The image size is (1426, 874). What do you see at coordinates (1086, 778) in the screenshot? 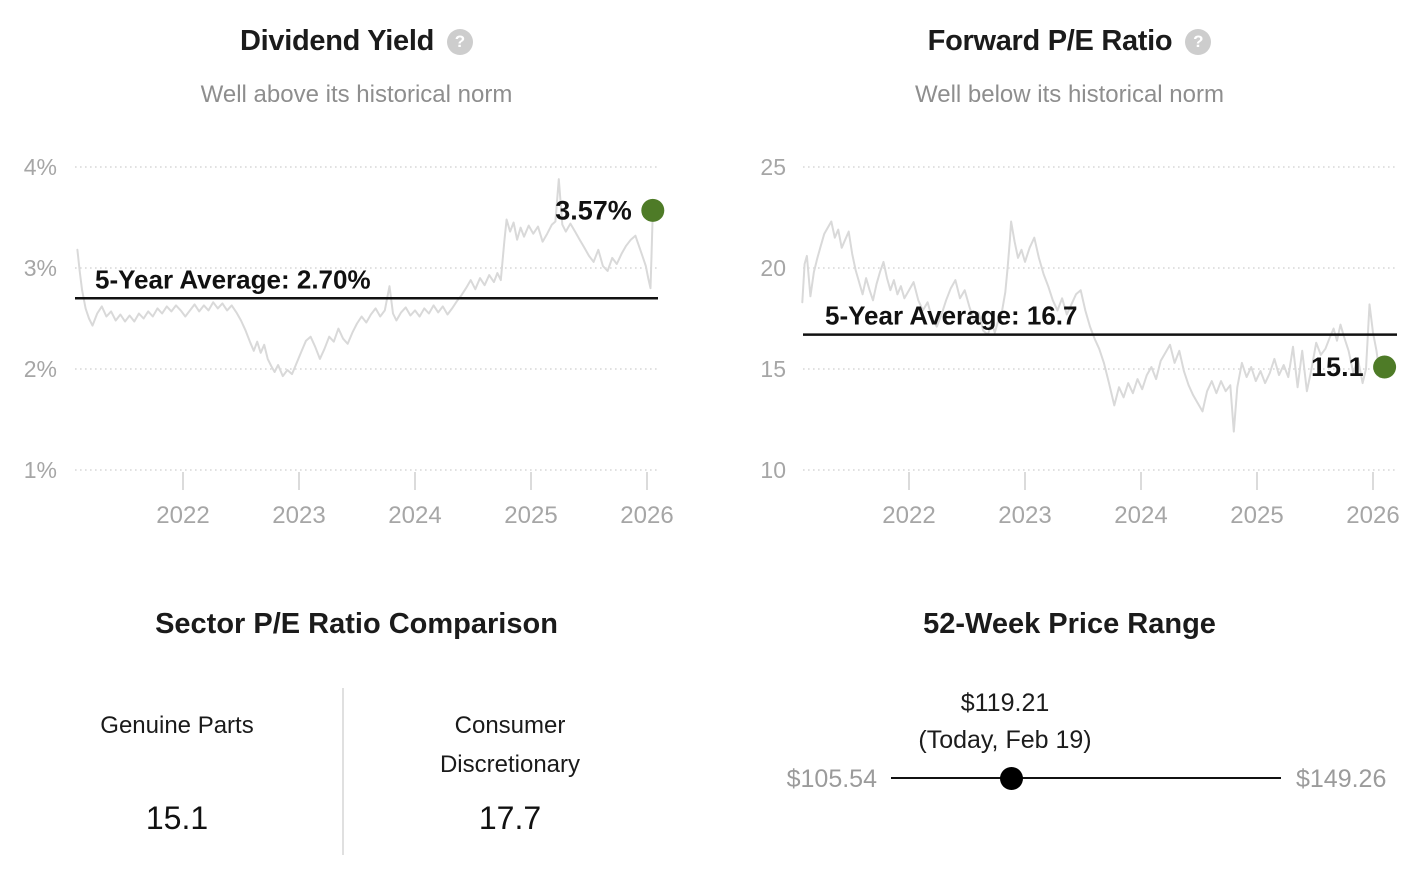
I see `range-track` at bounding box center [1086, 778].